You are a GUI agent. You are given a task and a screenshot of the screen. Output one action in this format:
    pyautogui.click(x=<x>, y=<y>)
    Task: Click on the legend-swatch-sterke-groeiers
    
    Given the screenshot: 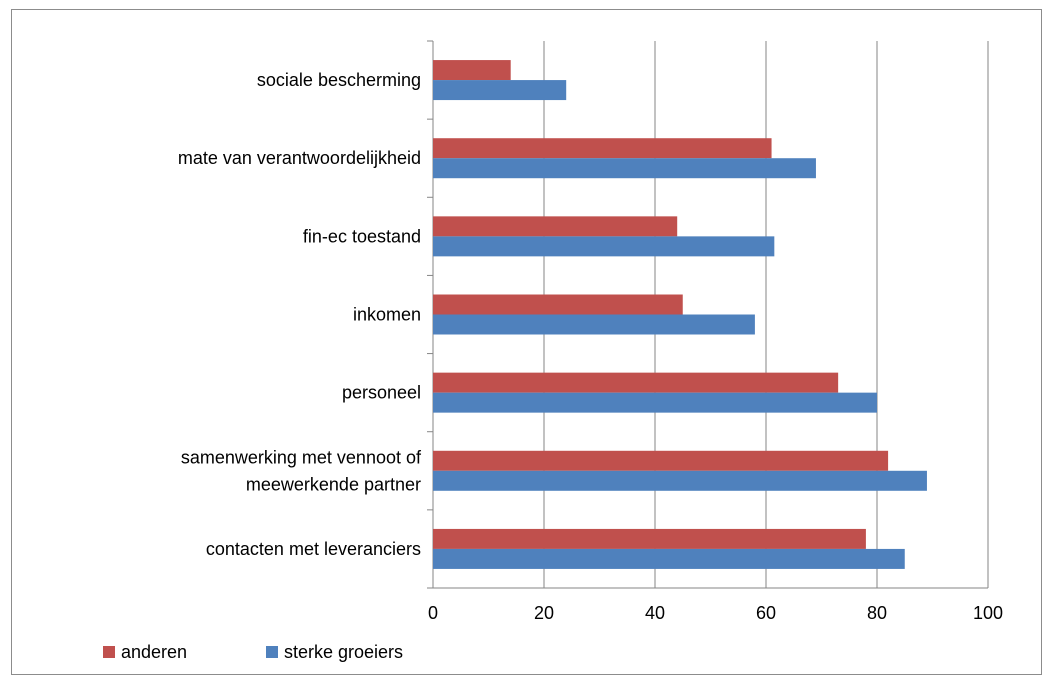 What is the action you would take?
    pyautogui.click(x=272, y=652)
    